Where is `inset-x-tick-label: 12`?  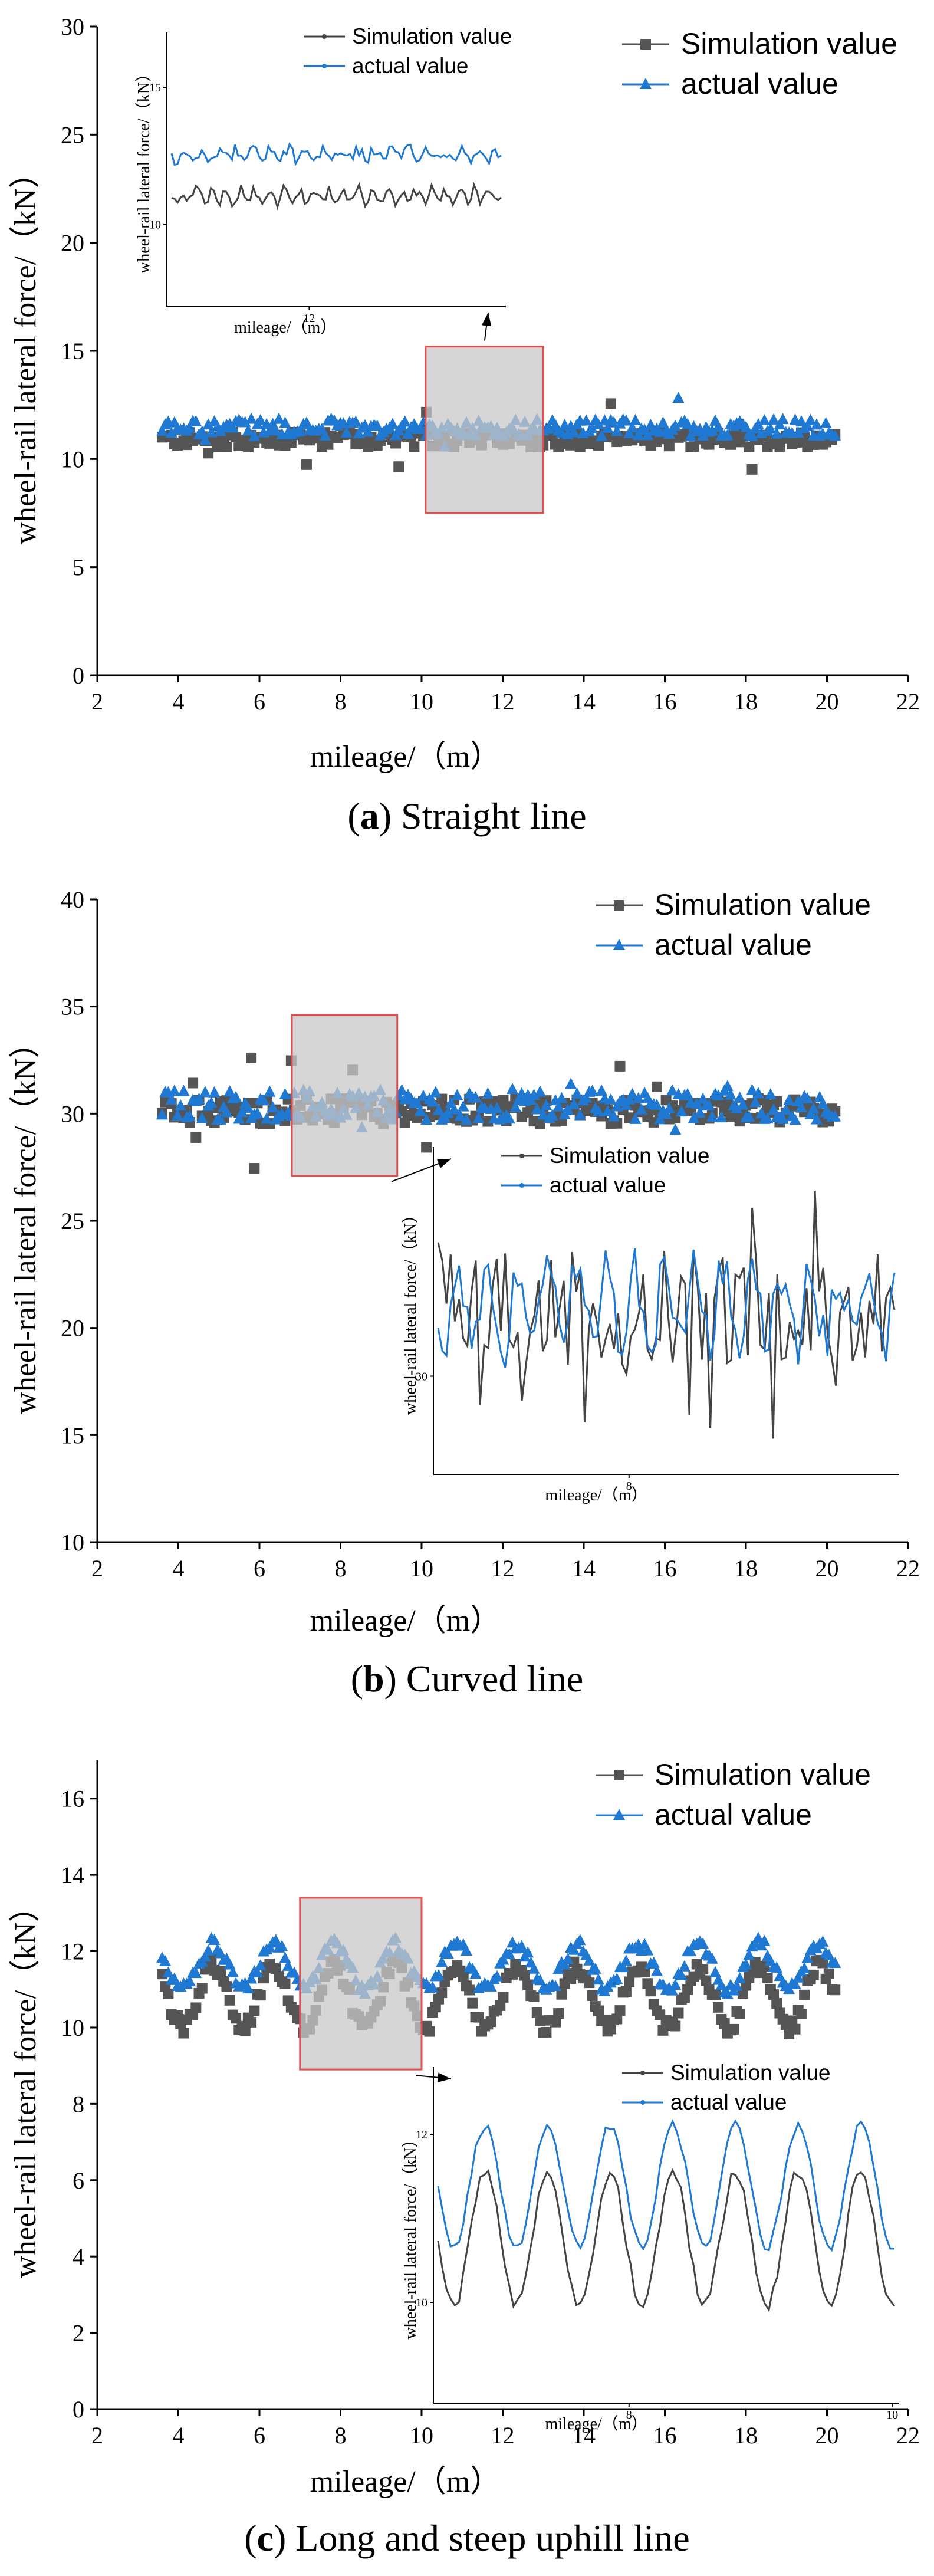
inset-x-tick-label: 12 is located at coordinates (309, 318).